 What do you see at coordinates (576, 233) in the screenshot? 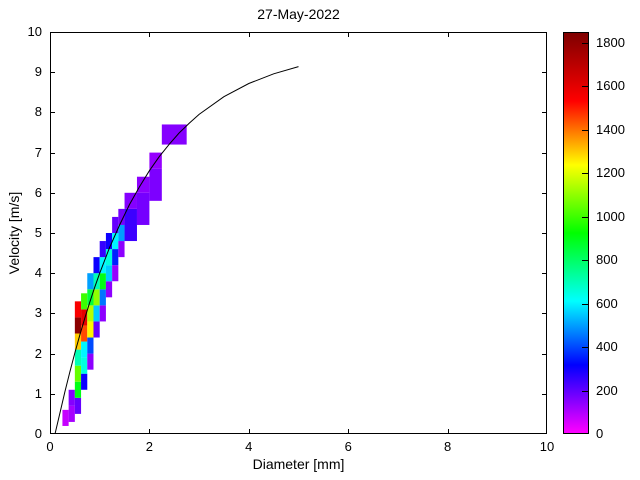
I see `colorbar` at bounding box center [576, 233].